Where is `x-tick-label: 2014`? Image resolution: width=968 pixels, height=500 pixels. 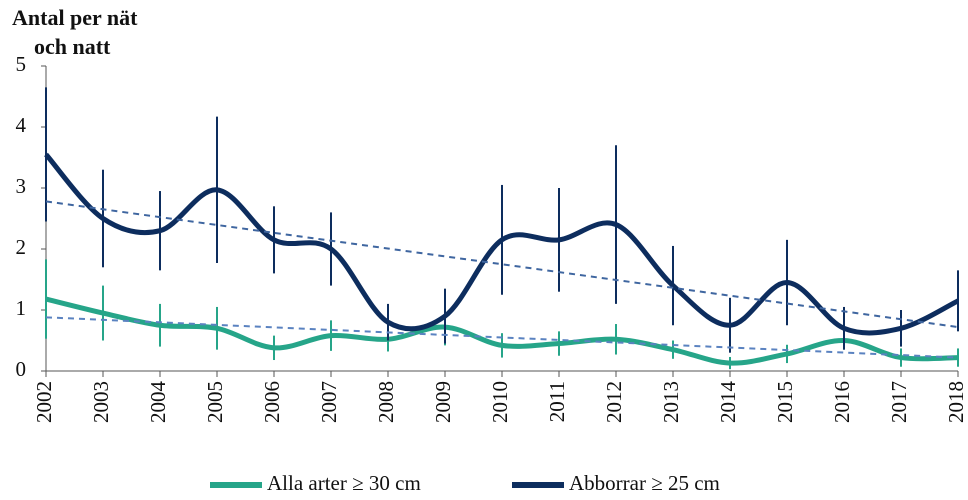 x-tick-label: 2014 is located at coordinates (728, 402).